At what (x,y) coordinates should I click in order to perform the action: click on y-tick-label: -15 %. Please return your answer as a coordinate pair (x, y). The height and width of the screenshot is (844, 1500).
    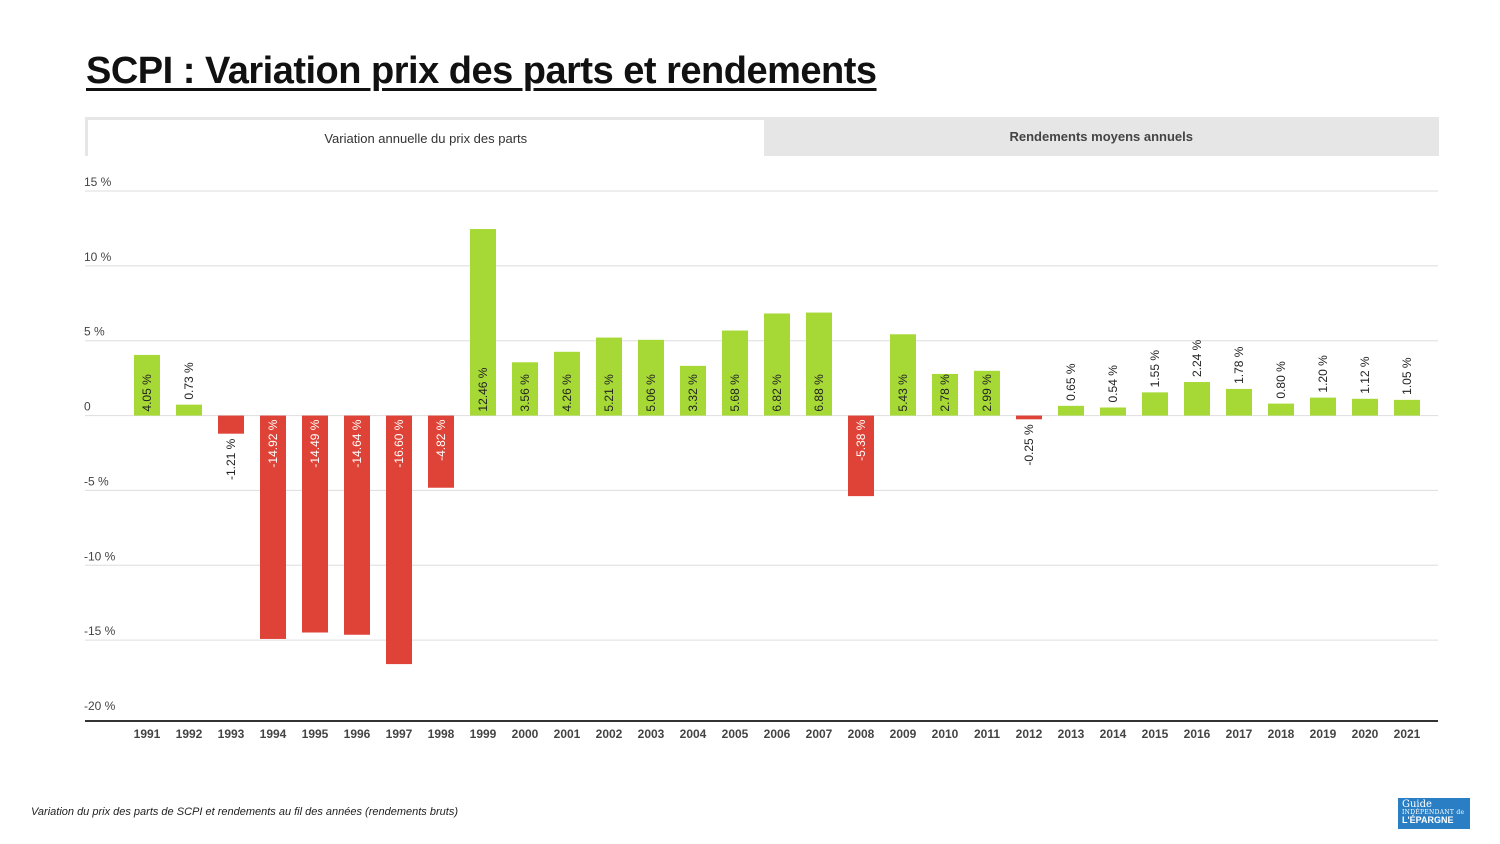
    Looking at the image, I should click on (100, 631).